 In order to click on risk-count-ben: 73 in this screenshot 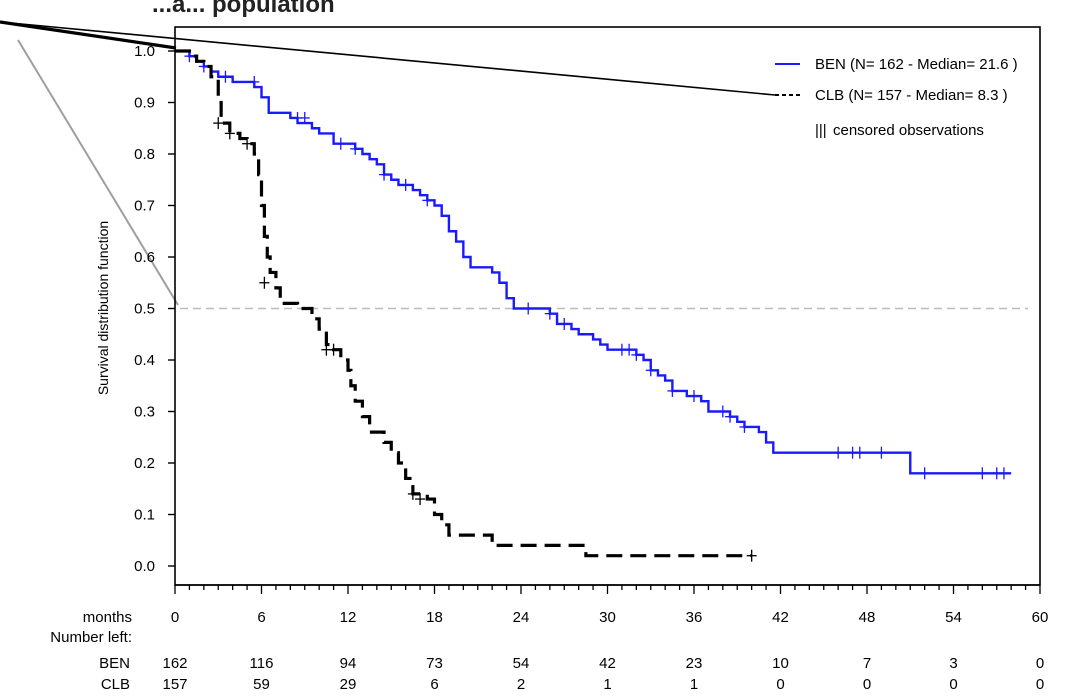, I will do `click(434, 663)`.